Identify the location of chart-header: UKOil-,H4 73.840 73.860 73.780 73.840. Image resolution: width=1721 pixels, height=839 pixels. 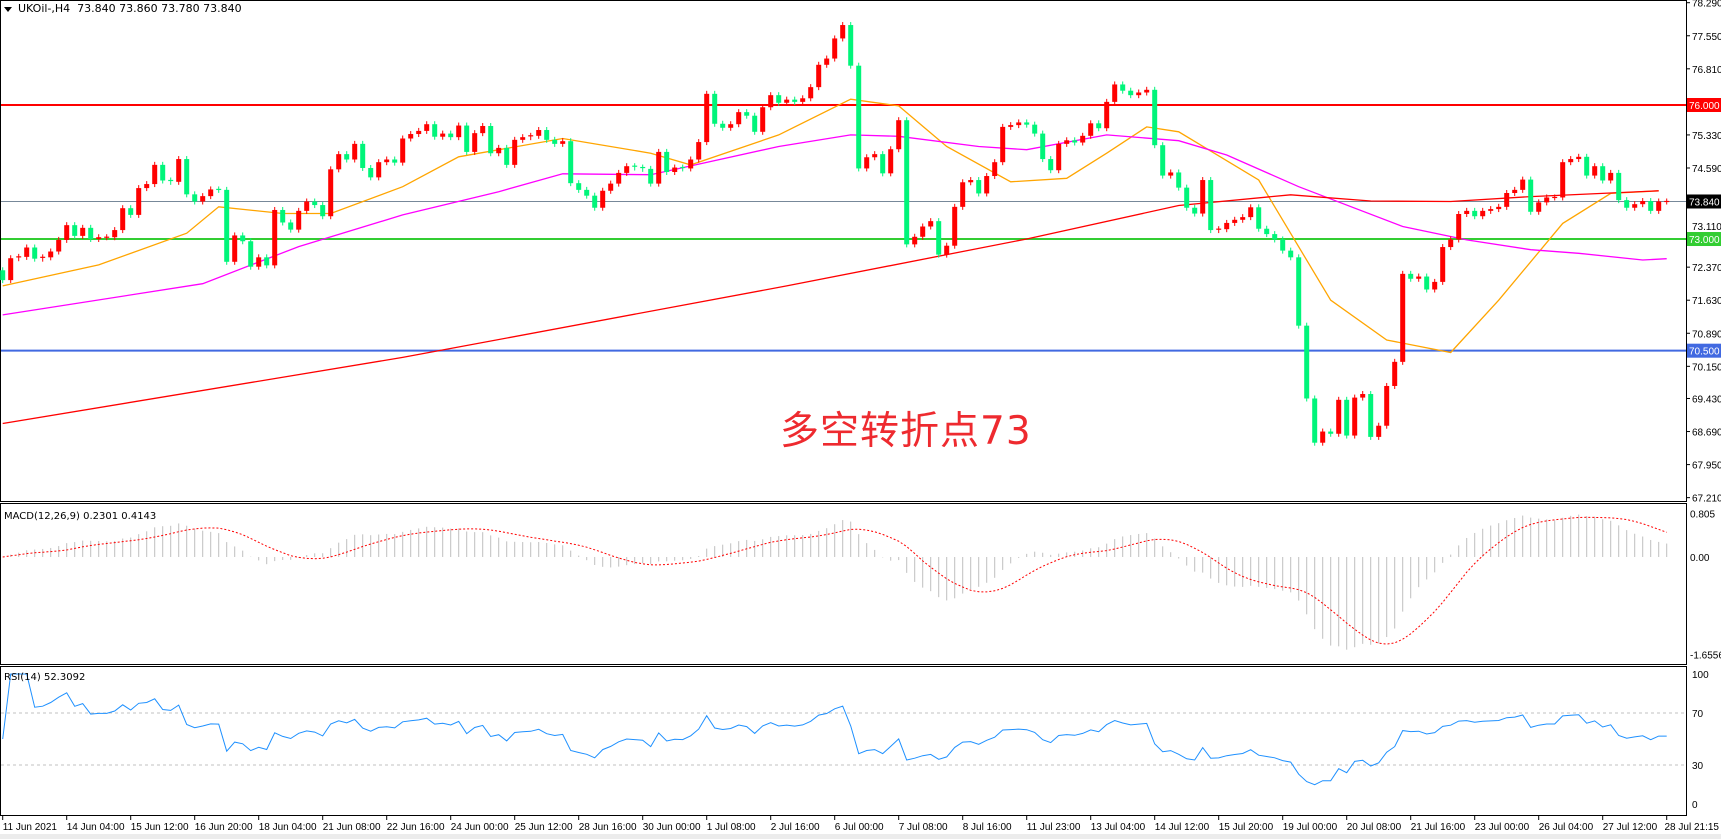
(123, 8).